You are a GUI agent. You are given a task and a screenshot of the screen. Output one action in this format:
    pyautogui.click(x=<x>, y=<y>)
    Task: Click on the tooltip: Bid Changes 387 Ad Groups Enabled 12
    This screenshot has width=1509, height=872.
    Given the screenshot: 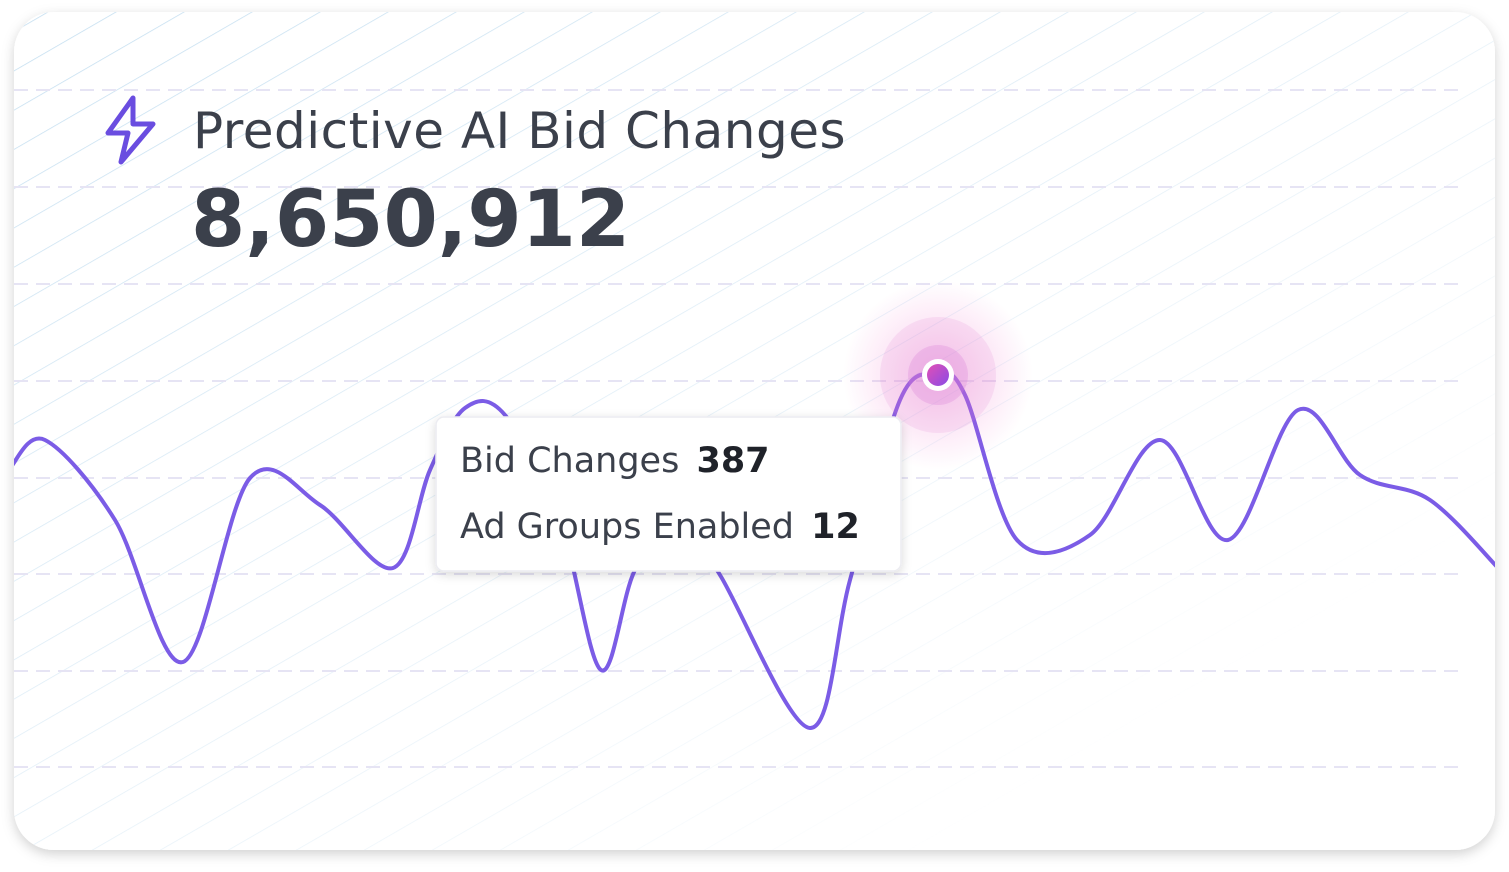 What is the action you would take?
    pyautogui.click(x=668, y=494)
    